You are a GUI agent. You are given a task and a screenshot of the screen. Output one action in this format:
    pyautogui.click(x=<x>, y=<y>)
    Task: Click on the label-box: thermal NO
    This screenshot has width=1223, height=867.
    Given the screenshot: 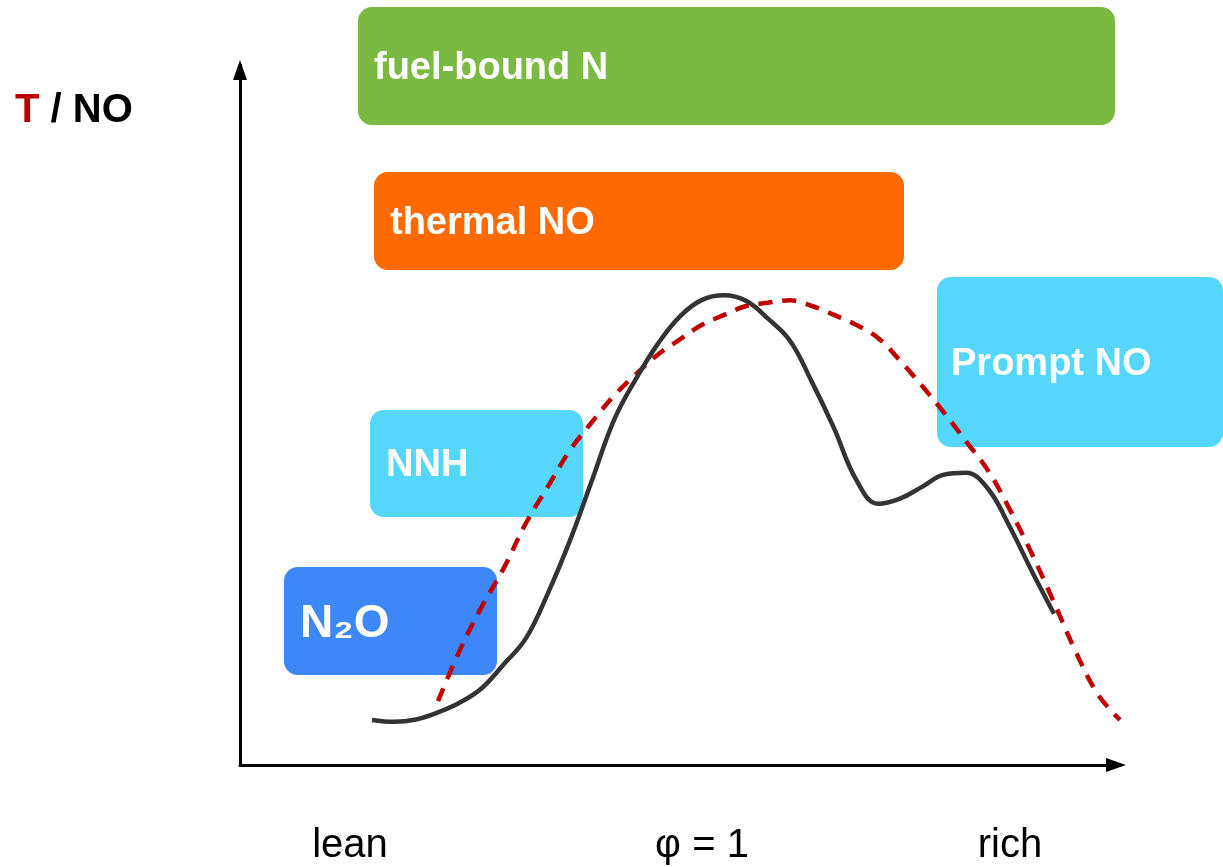 What is the action you would take?
    pyautogui.click(x=639, y=221)
    